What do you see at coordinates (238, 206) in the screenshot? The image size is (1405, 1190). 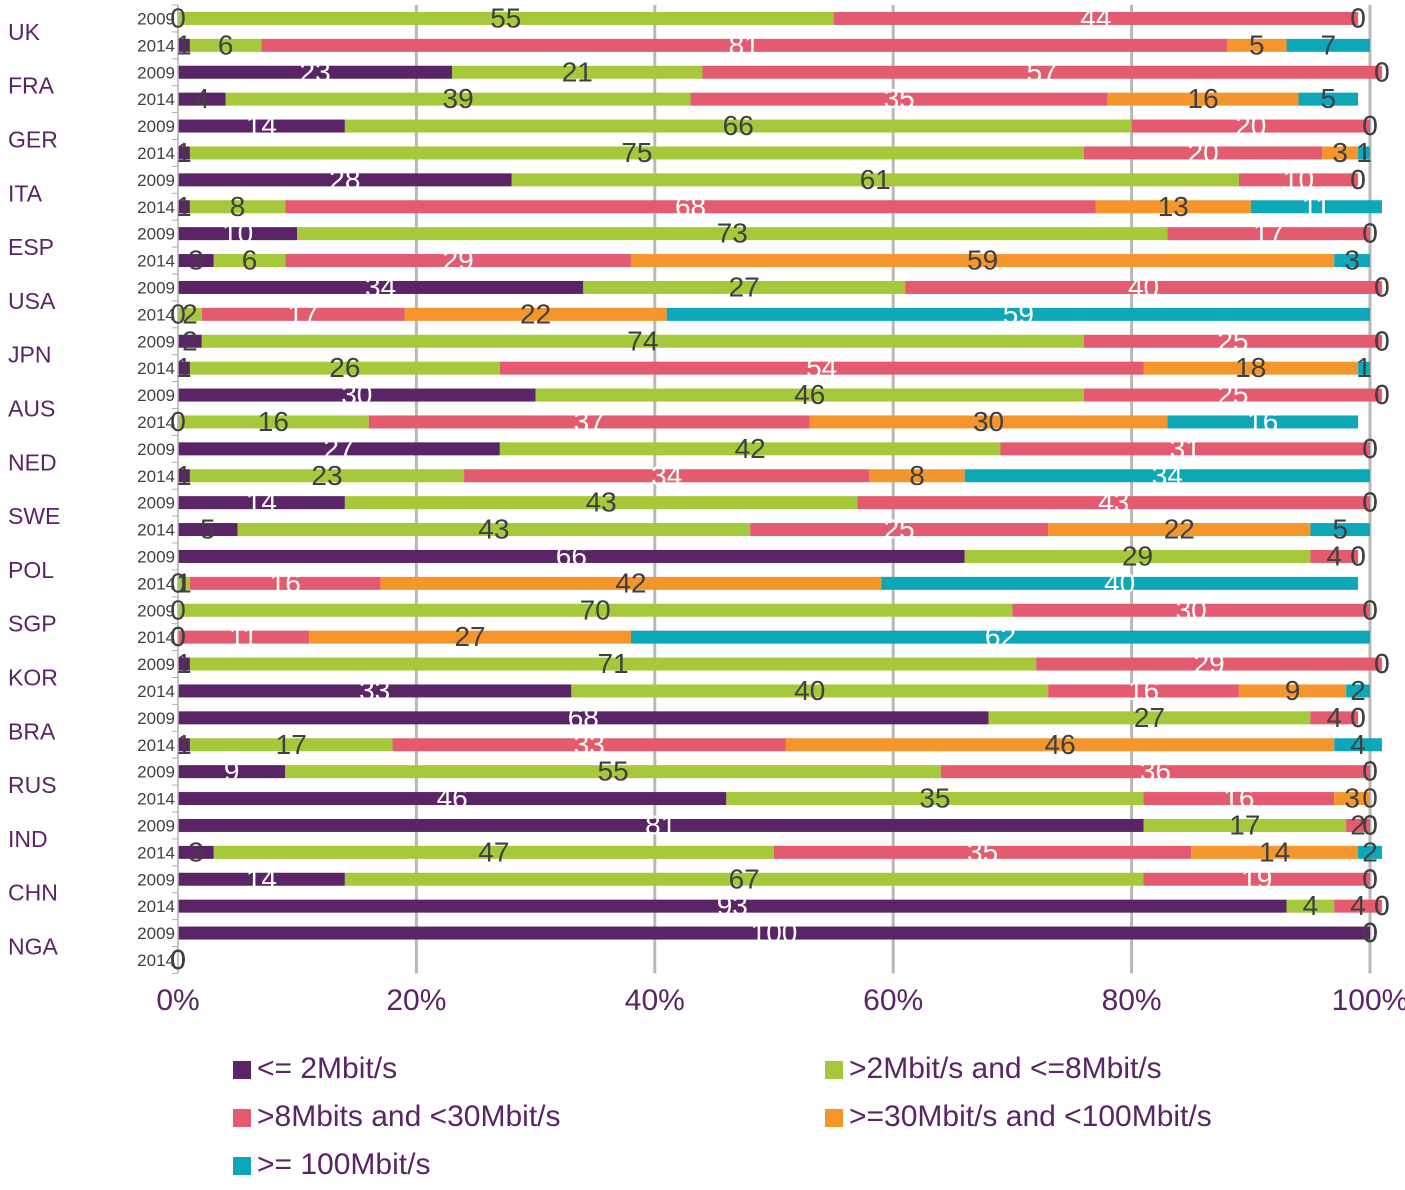 I see `data-label: 8` at bounding box center [238, 206].